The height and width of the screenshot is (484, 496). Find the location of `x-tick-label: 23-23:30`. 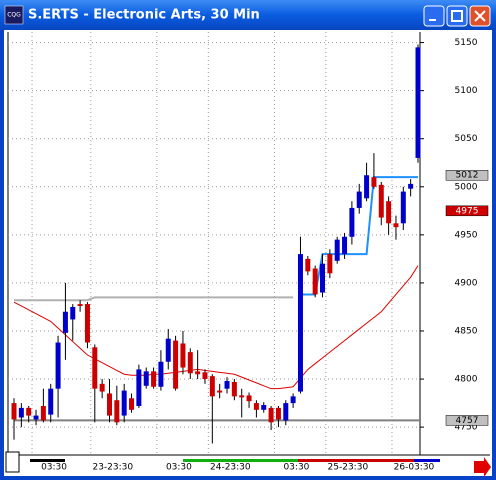

x-tick-label: 23-23:30 is located at coordinates (112, 468).